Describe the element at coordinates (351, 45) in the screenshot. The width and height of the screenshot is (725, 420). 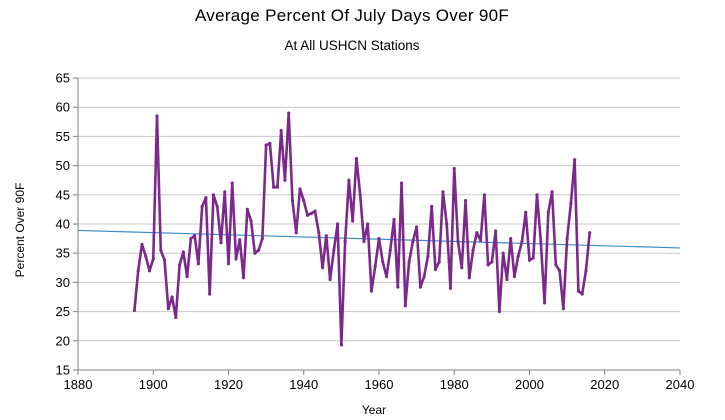
I see `chart-subtitle: At All USHCN Stations` at that location.